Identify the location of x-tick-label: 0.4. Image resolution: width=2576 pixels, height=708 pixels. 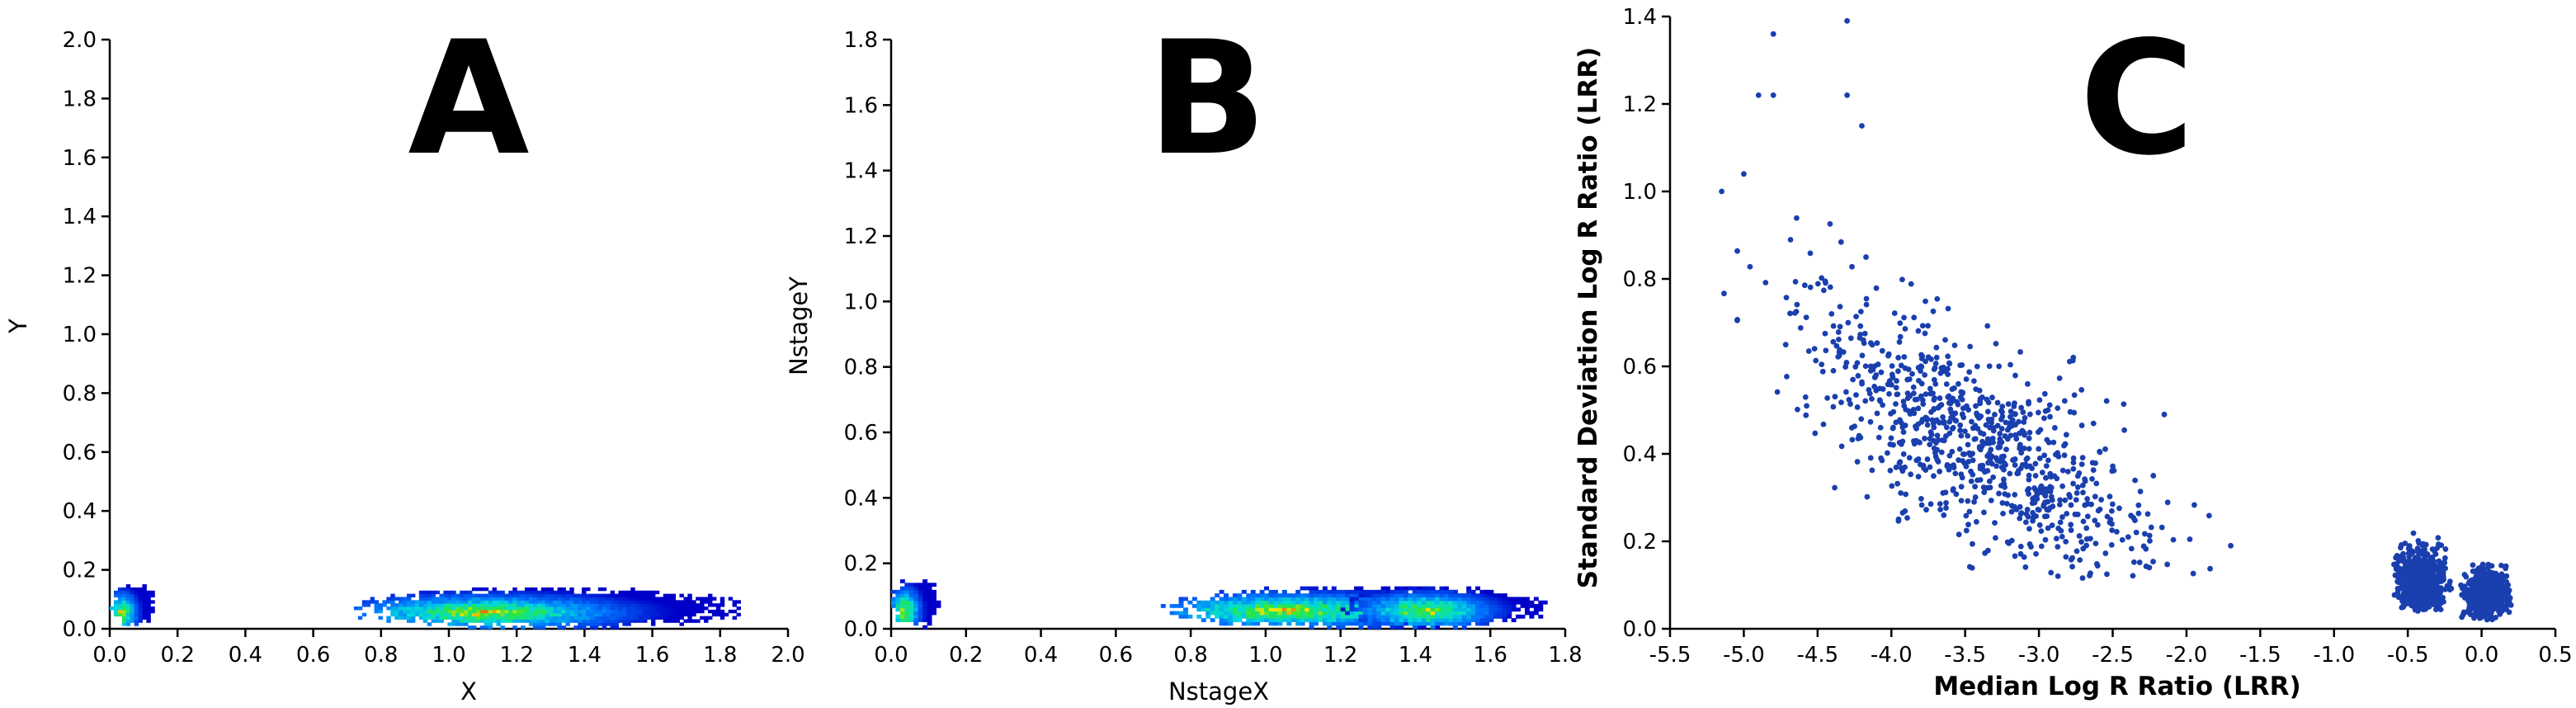
(245, 656).